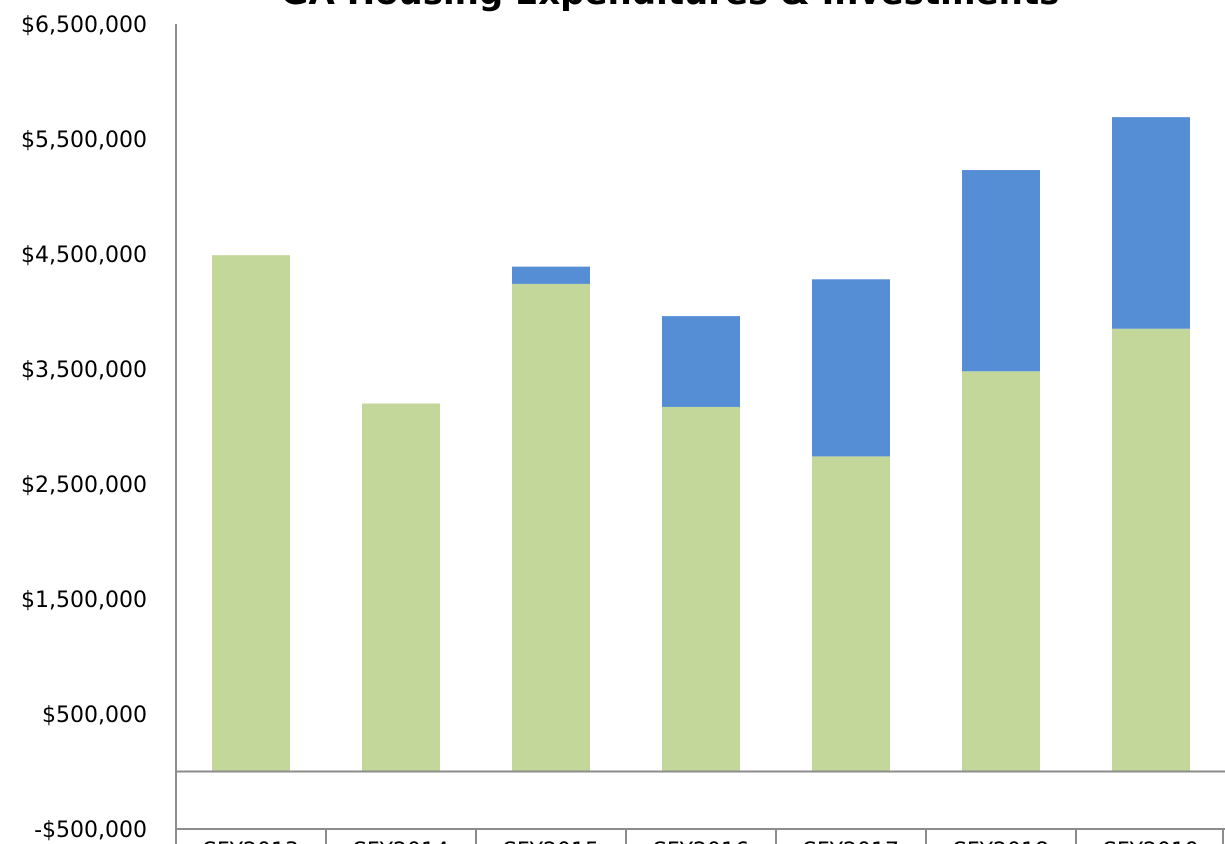  Describe the element at coordinates (84, 370) in the screenshot. I see `y-tick-label: $3,500,000` at that location.